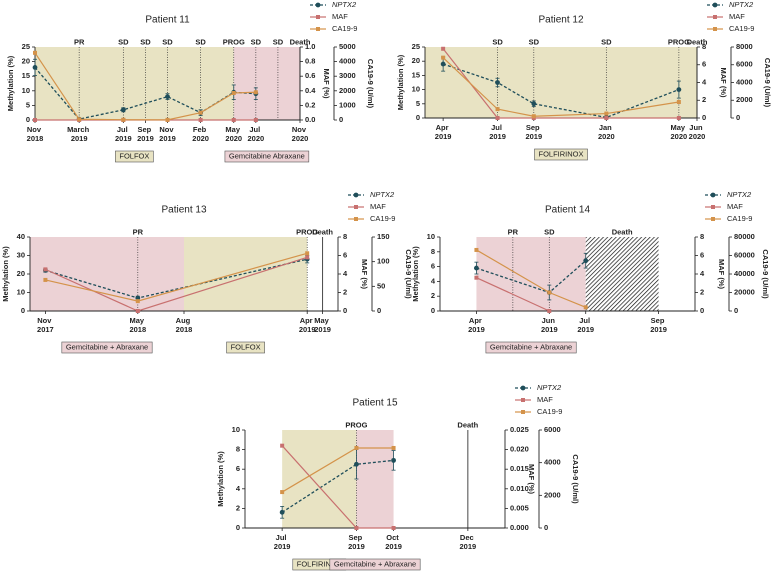 This screenshot has height=572, width=783. What do you see at coordinates (267, 155) in the screenshot?
I see `treatment-label: Gemcitabine Abraxane` at bounding box center [267, 155].